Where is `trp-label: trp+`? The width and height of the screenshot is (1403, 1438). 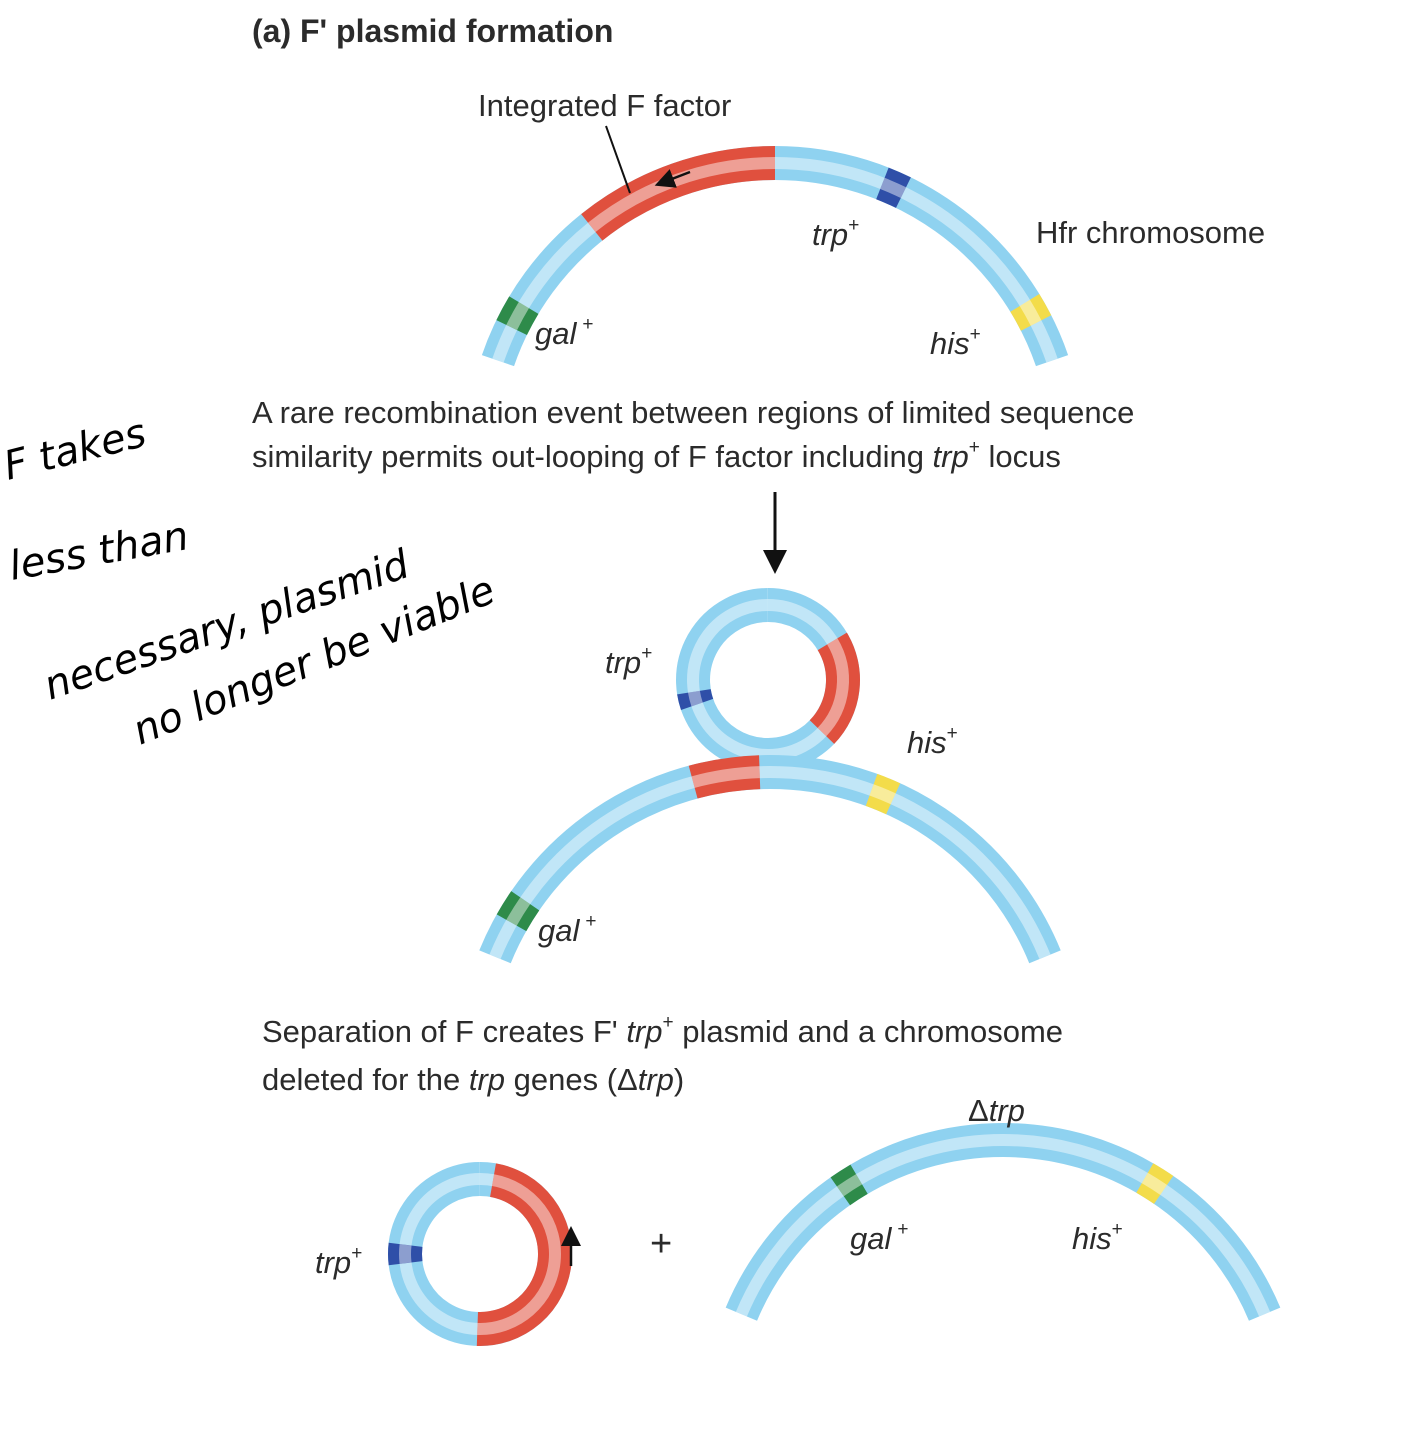 trp-label: trp+ is located at coordinates (835, 233).